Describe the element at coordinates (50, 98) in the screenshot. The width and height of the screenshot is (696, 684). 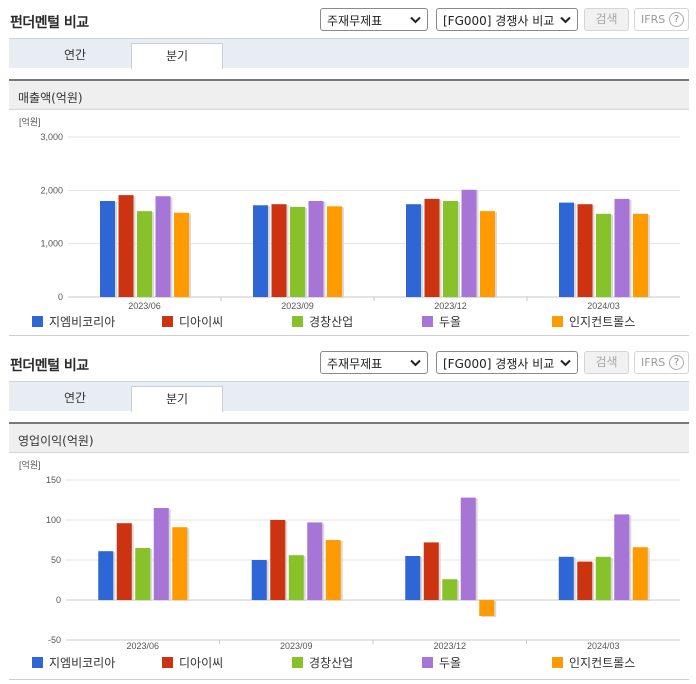
I see `metric-label: 매출액(억원)` at that location.